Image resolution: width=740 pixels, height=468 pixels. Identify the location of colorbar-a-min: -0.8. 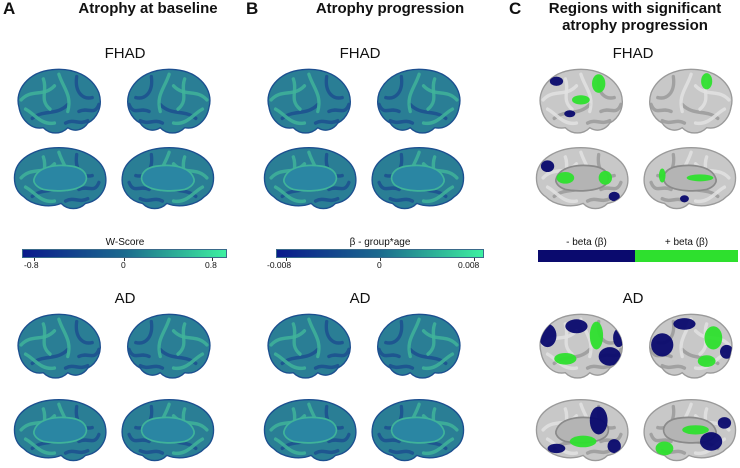
(31, 265).